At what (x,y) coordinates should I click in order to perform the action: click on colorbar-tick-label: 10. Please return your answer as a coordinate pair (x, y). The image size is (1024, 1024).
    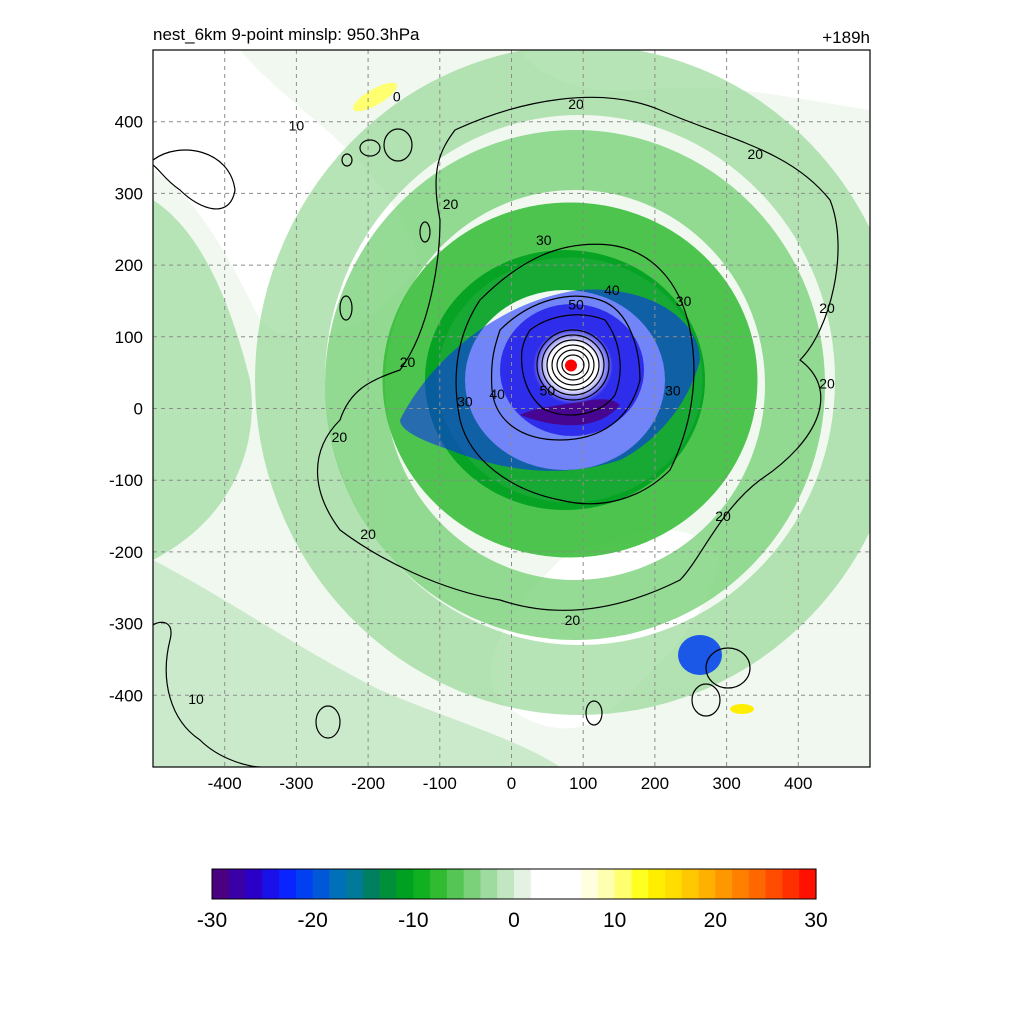
    Looking at the image, I should click on (614, 920).